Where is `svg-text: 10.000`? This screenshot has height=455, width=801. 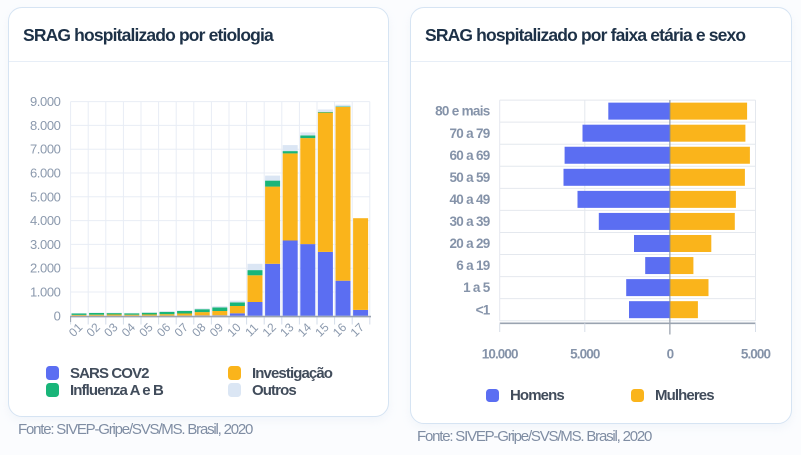 svg-text: 10.000 is located at coordinates (500, 354).